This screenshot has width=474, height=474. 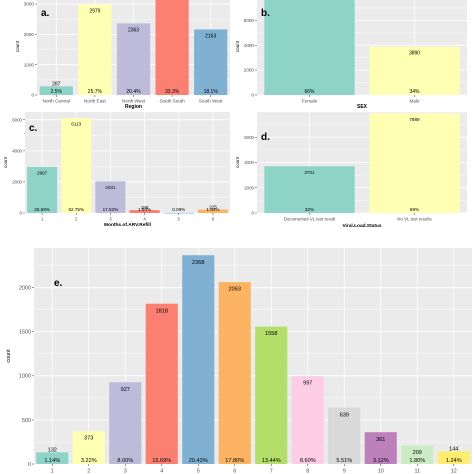 I want to click on percent-label: 15.69%, so click(x=161, y=461).